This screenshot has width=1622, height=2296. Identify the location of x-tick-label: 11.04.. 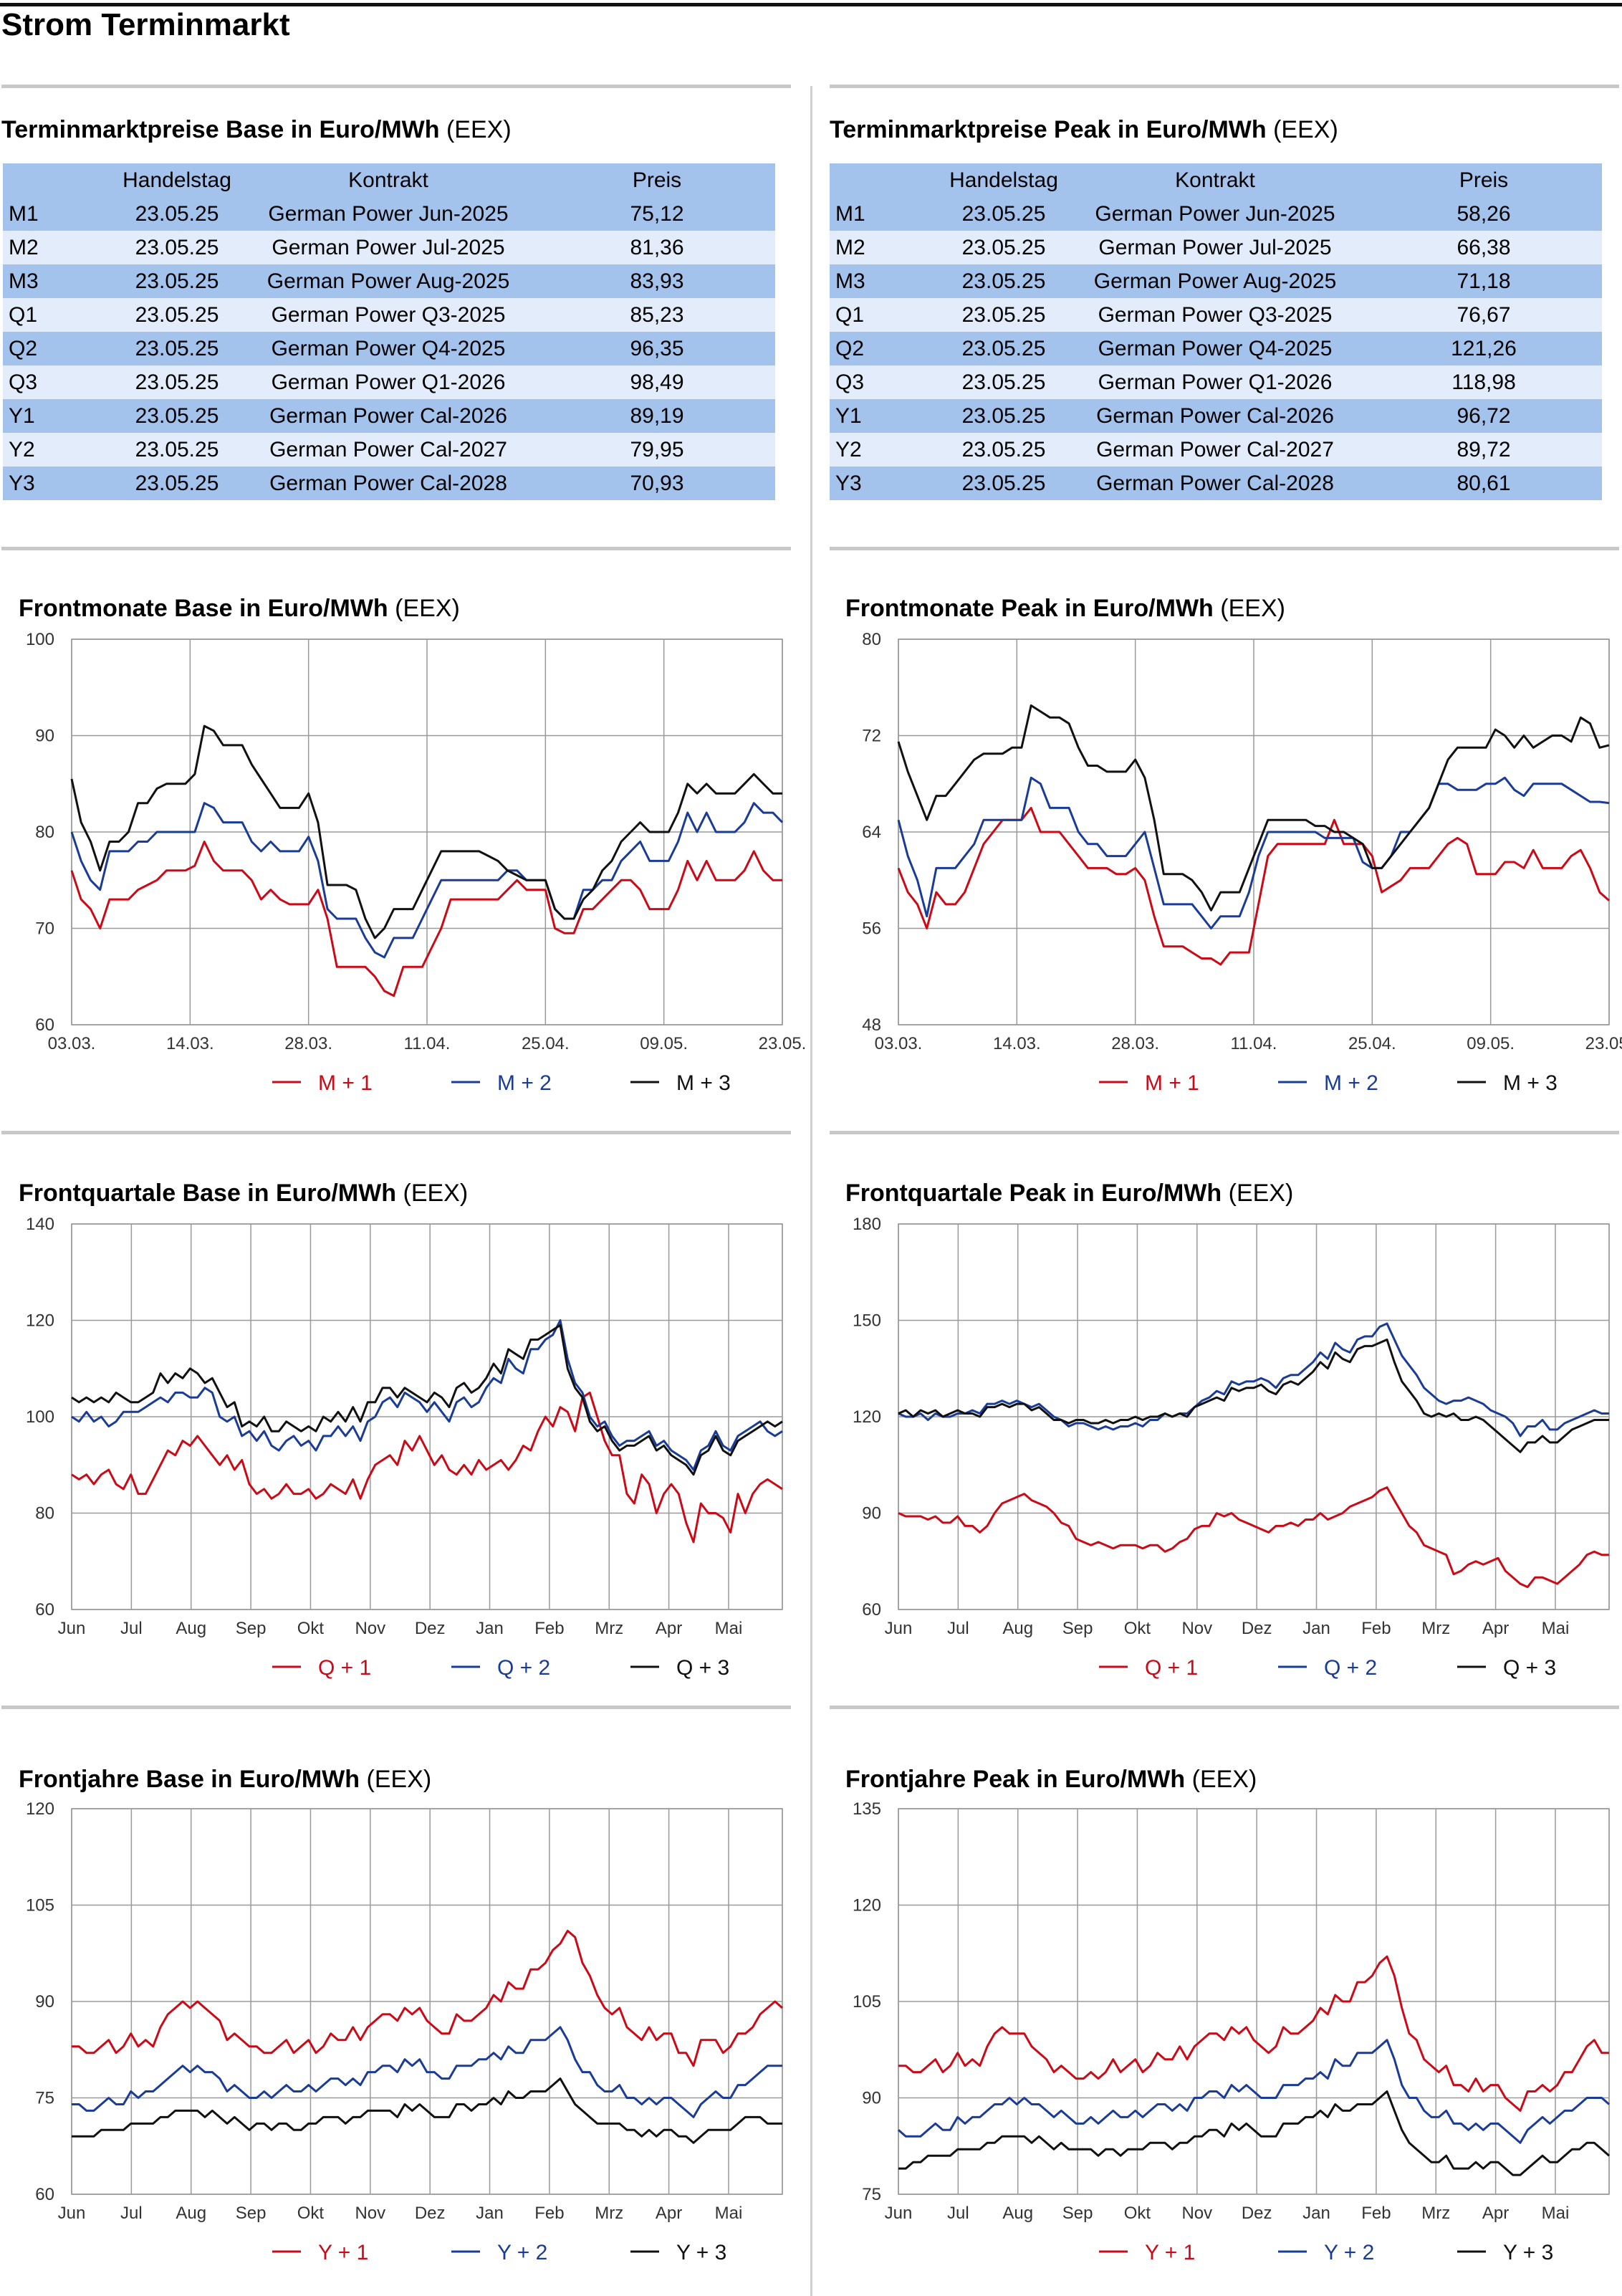
(1254, 1043).